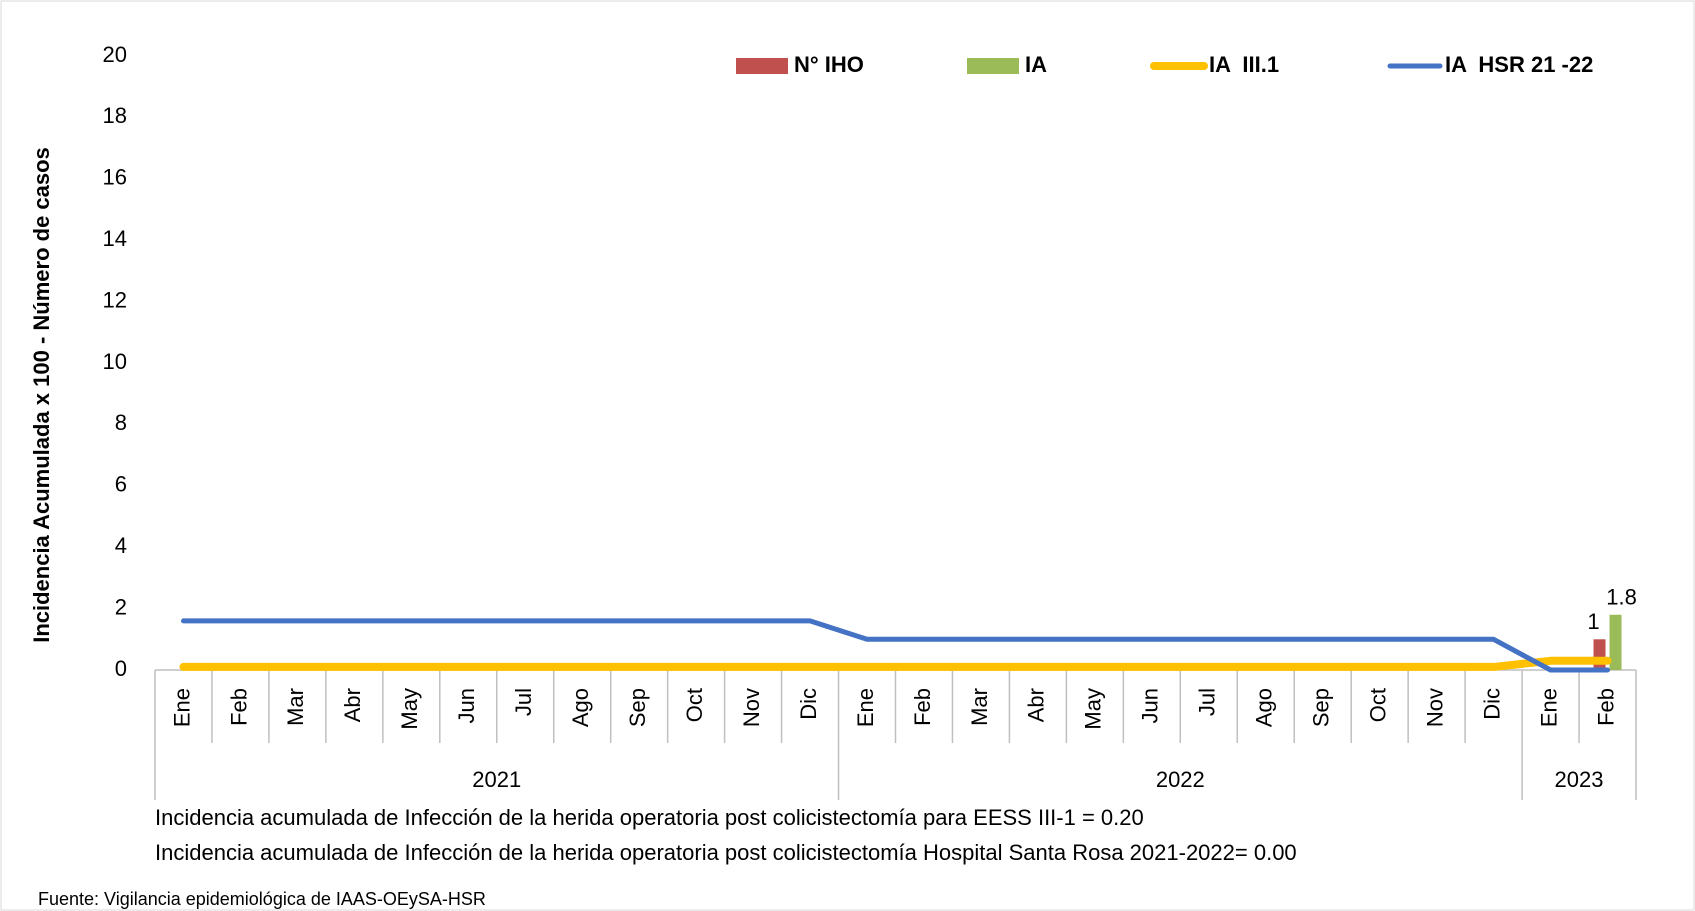  I want to click on y-tick-label: 8, so click(121, 422).